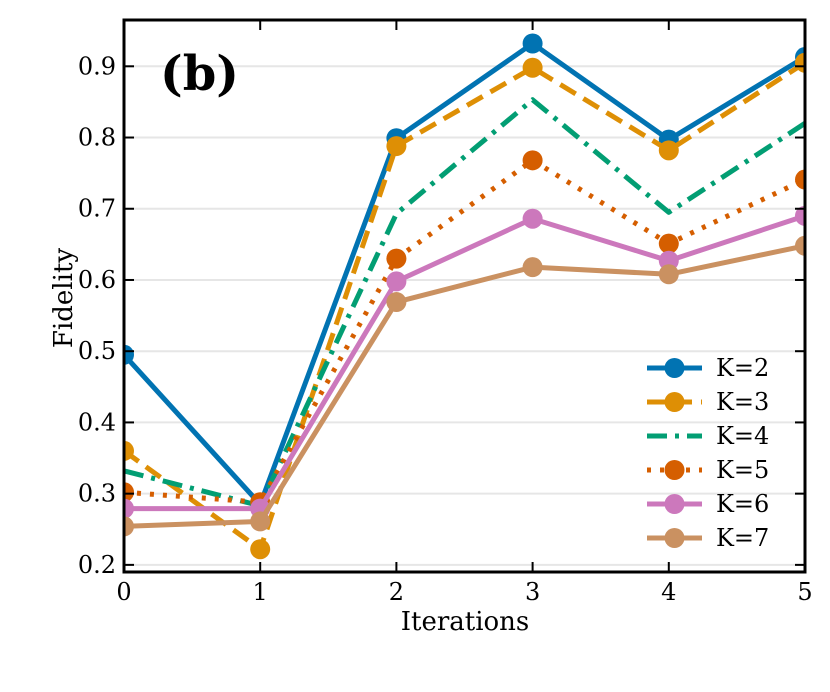  What do you see at coordinates (97, 422) in the screenshot?
I see `y-tick-label: 0.4` at bounding box center [97, 422].